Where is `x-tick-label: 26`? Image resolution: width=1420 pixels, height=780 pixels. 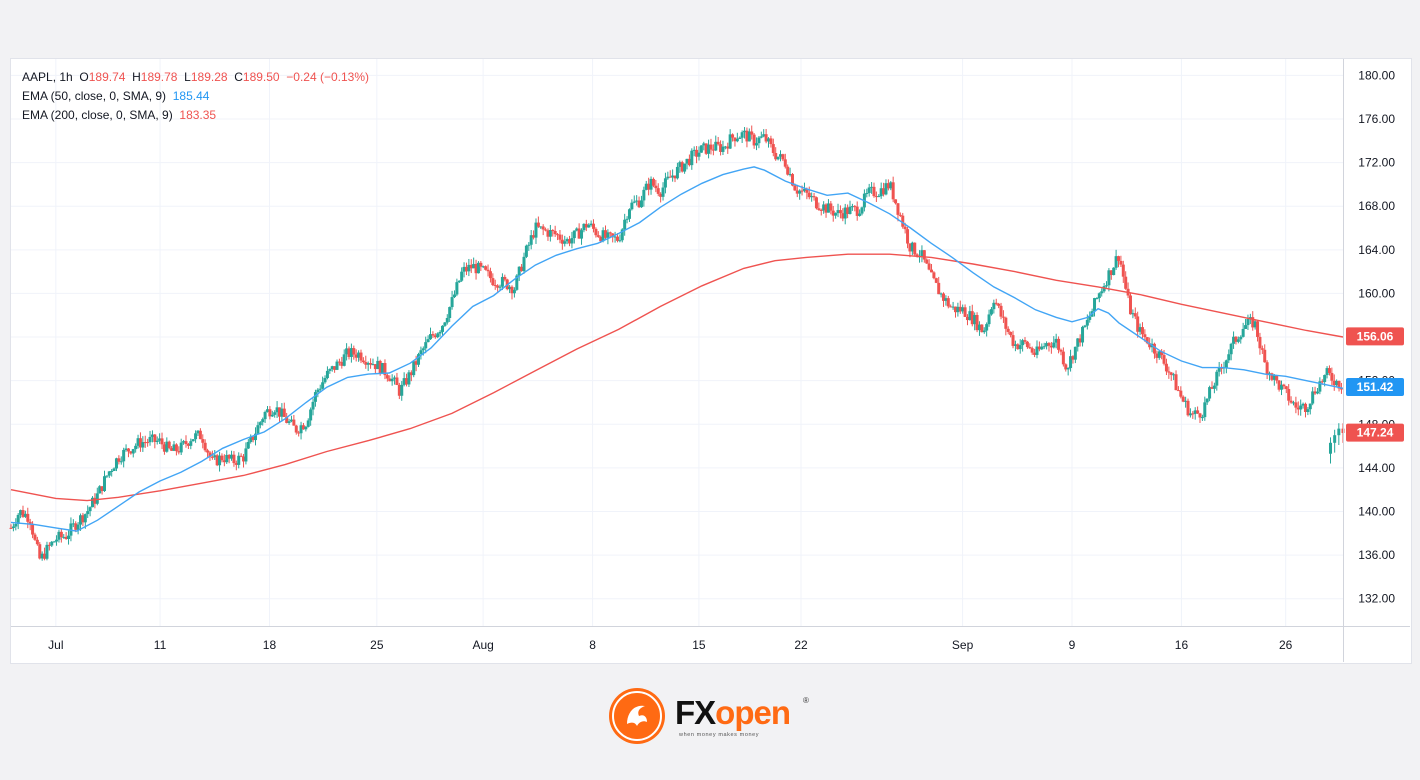 x-tick-label: 26 is located at coordinates (1286, 645).